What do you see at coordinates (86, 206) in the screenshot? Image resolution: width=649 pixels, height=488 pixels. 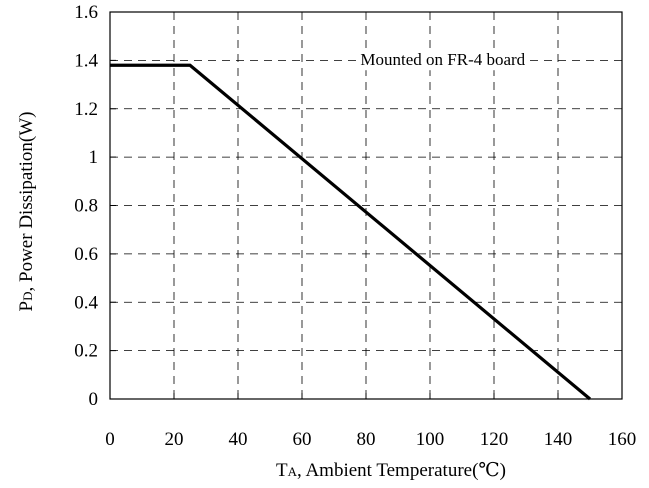 I see `y-tick-label: 0.8` at bounding box center [86, 206].